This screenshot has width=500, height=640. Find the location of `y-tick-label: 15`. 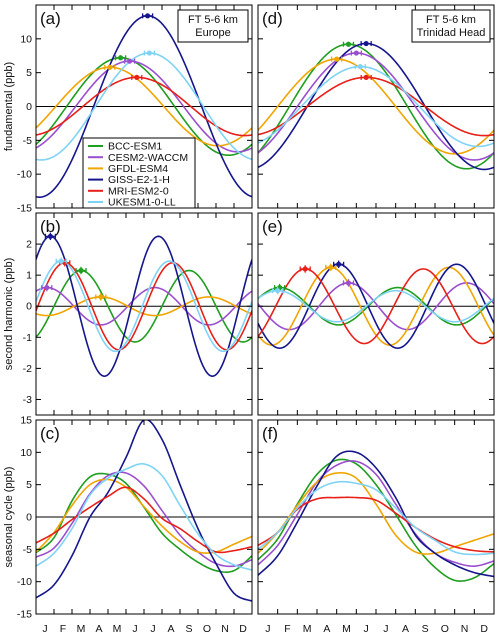

y-tick-label: 15 is located at coordinates (26, 421).